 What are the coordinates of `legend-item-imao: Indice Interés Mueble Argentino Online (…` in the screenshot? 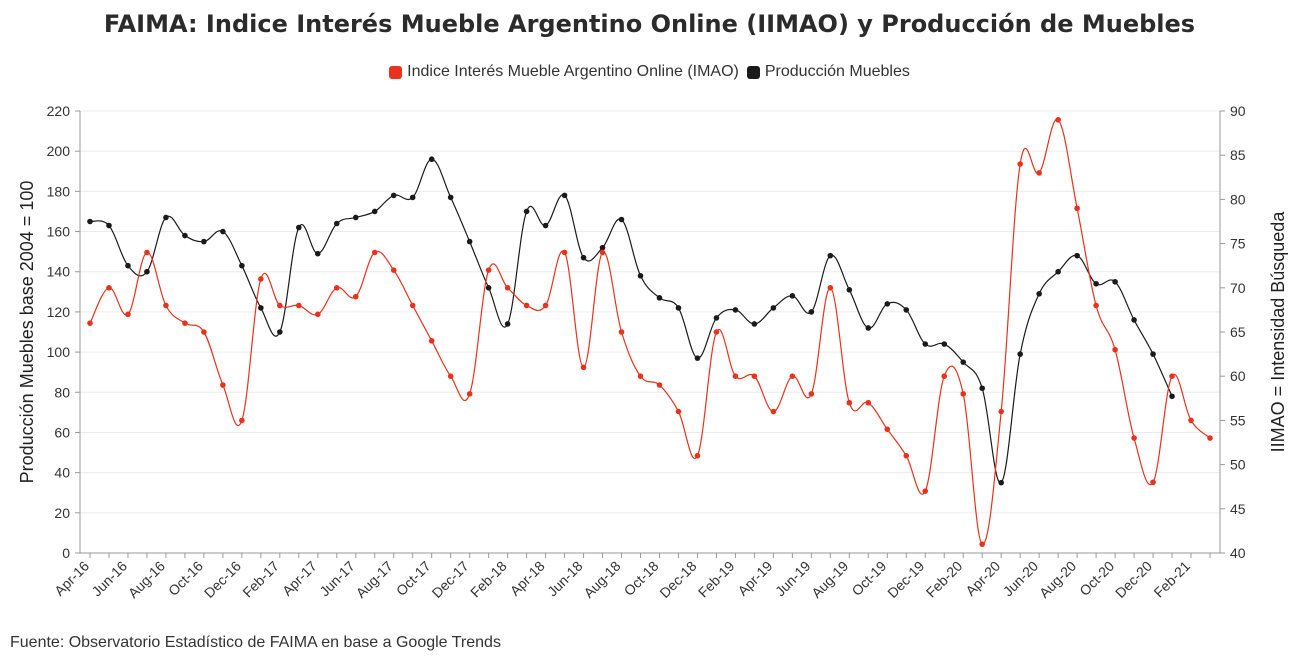 It's located at (564, 72).